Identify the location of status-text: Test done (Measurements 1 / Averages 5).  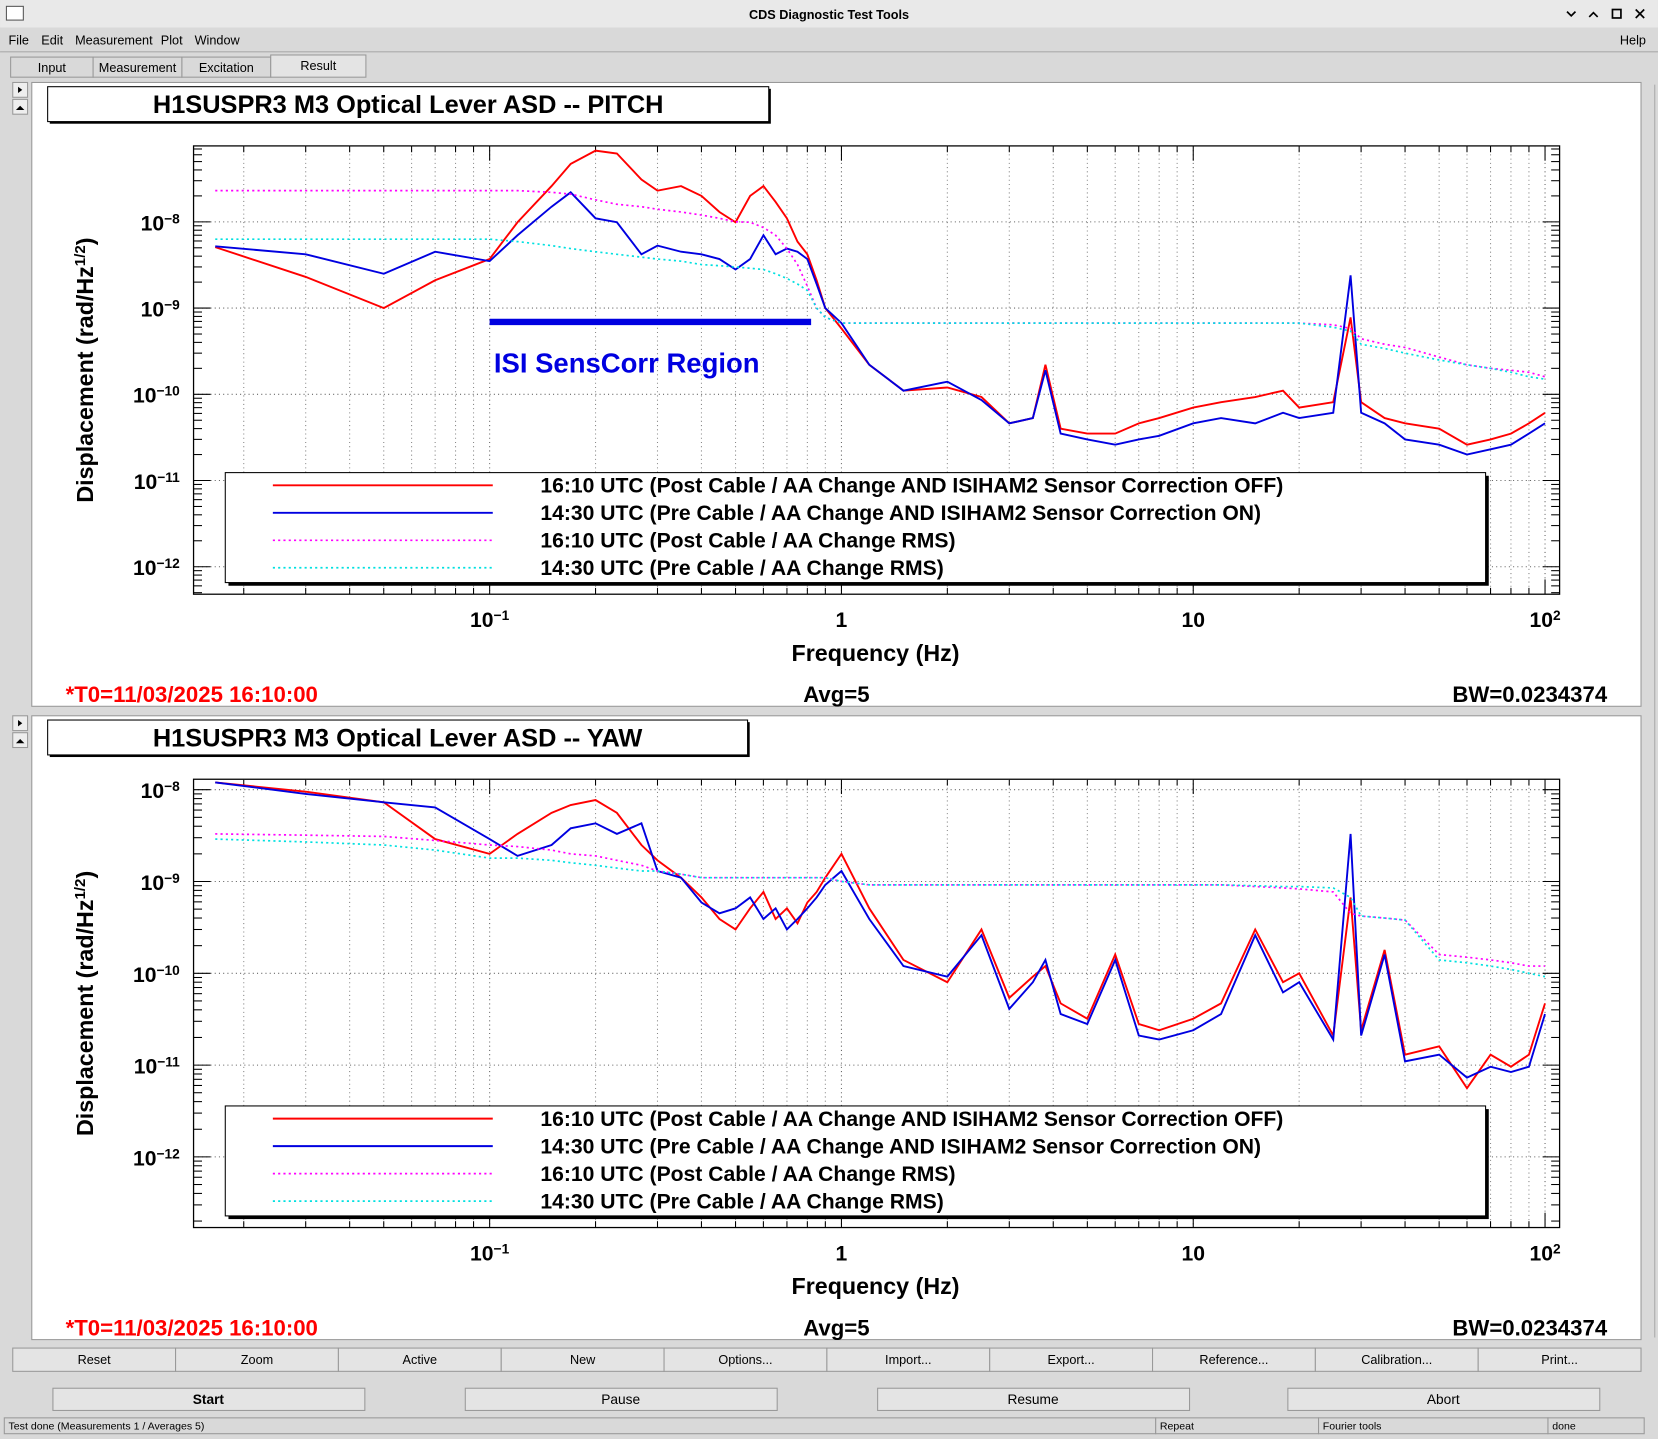
(107, 1426).